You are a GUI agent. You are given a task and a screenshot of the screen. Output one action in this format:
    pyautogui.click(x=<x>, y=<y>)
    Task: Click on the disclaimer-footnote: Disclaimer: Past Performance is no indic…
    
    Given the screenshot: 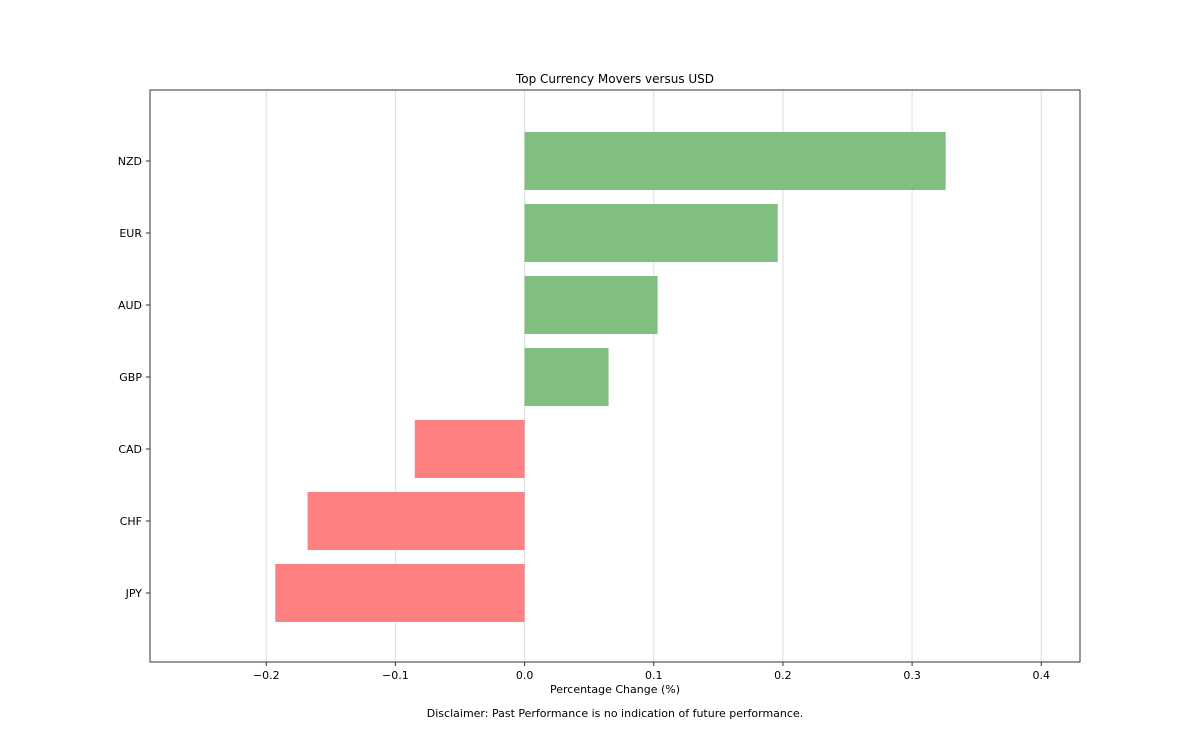 What is the action you would take?
    pyautogui.click(x=615, y=713)
    